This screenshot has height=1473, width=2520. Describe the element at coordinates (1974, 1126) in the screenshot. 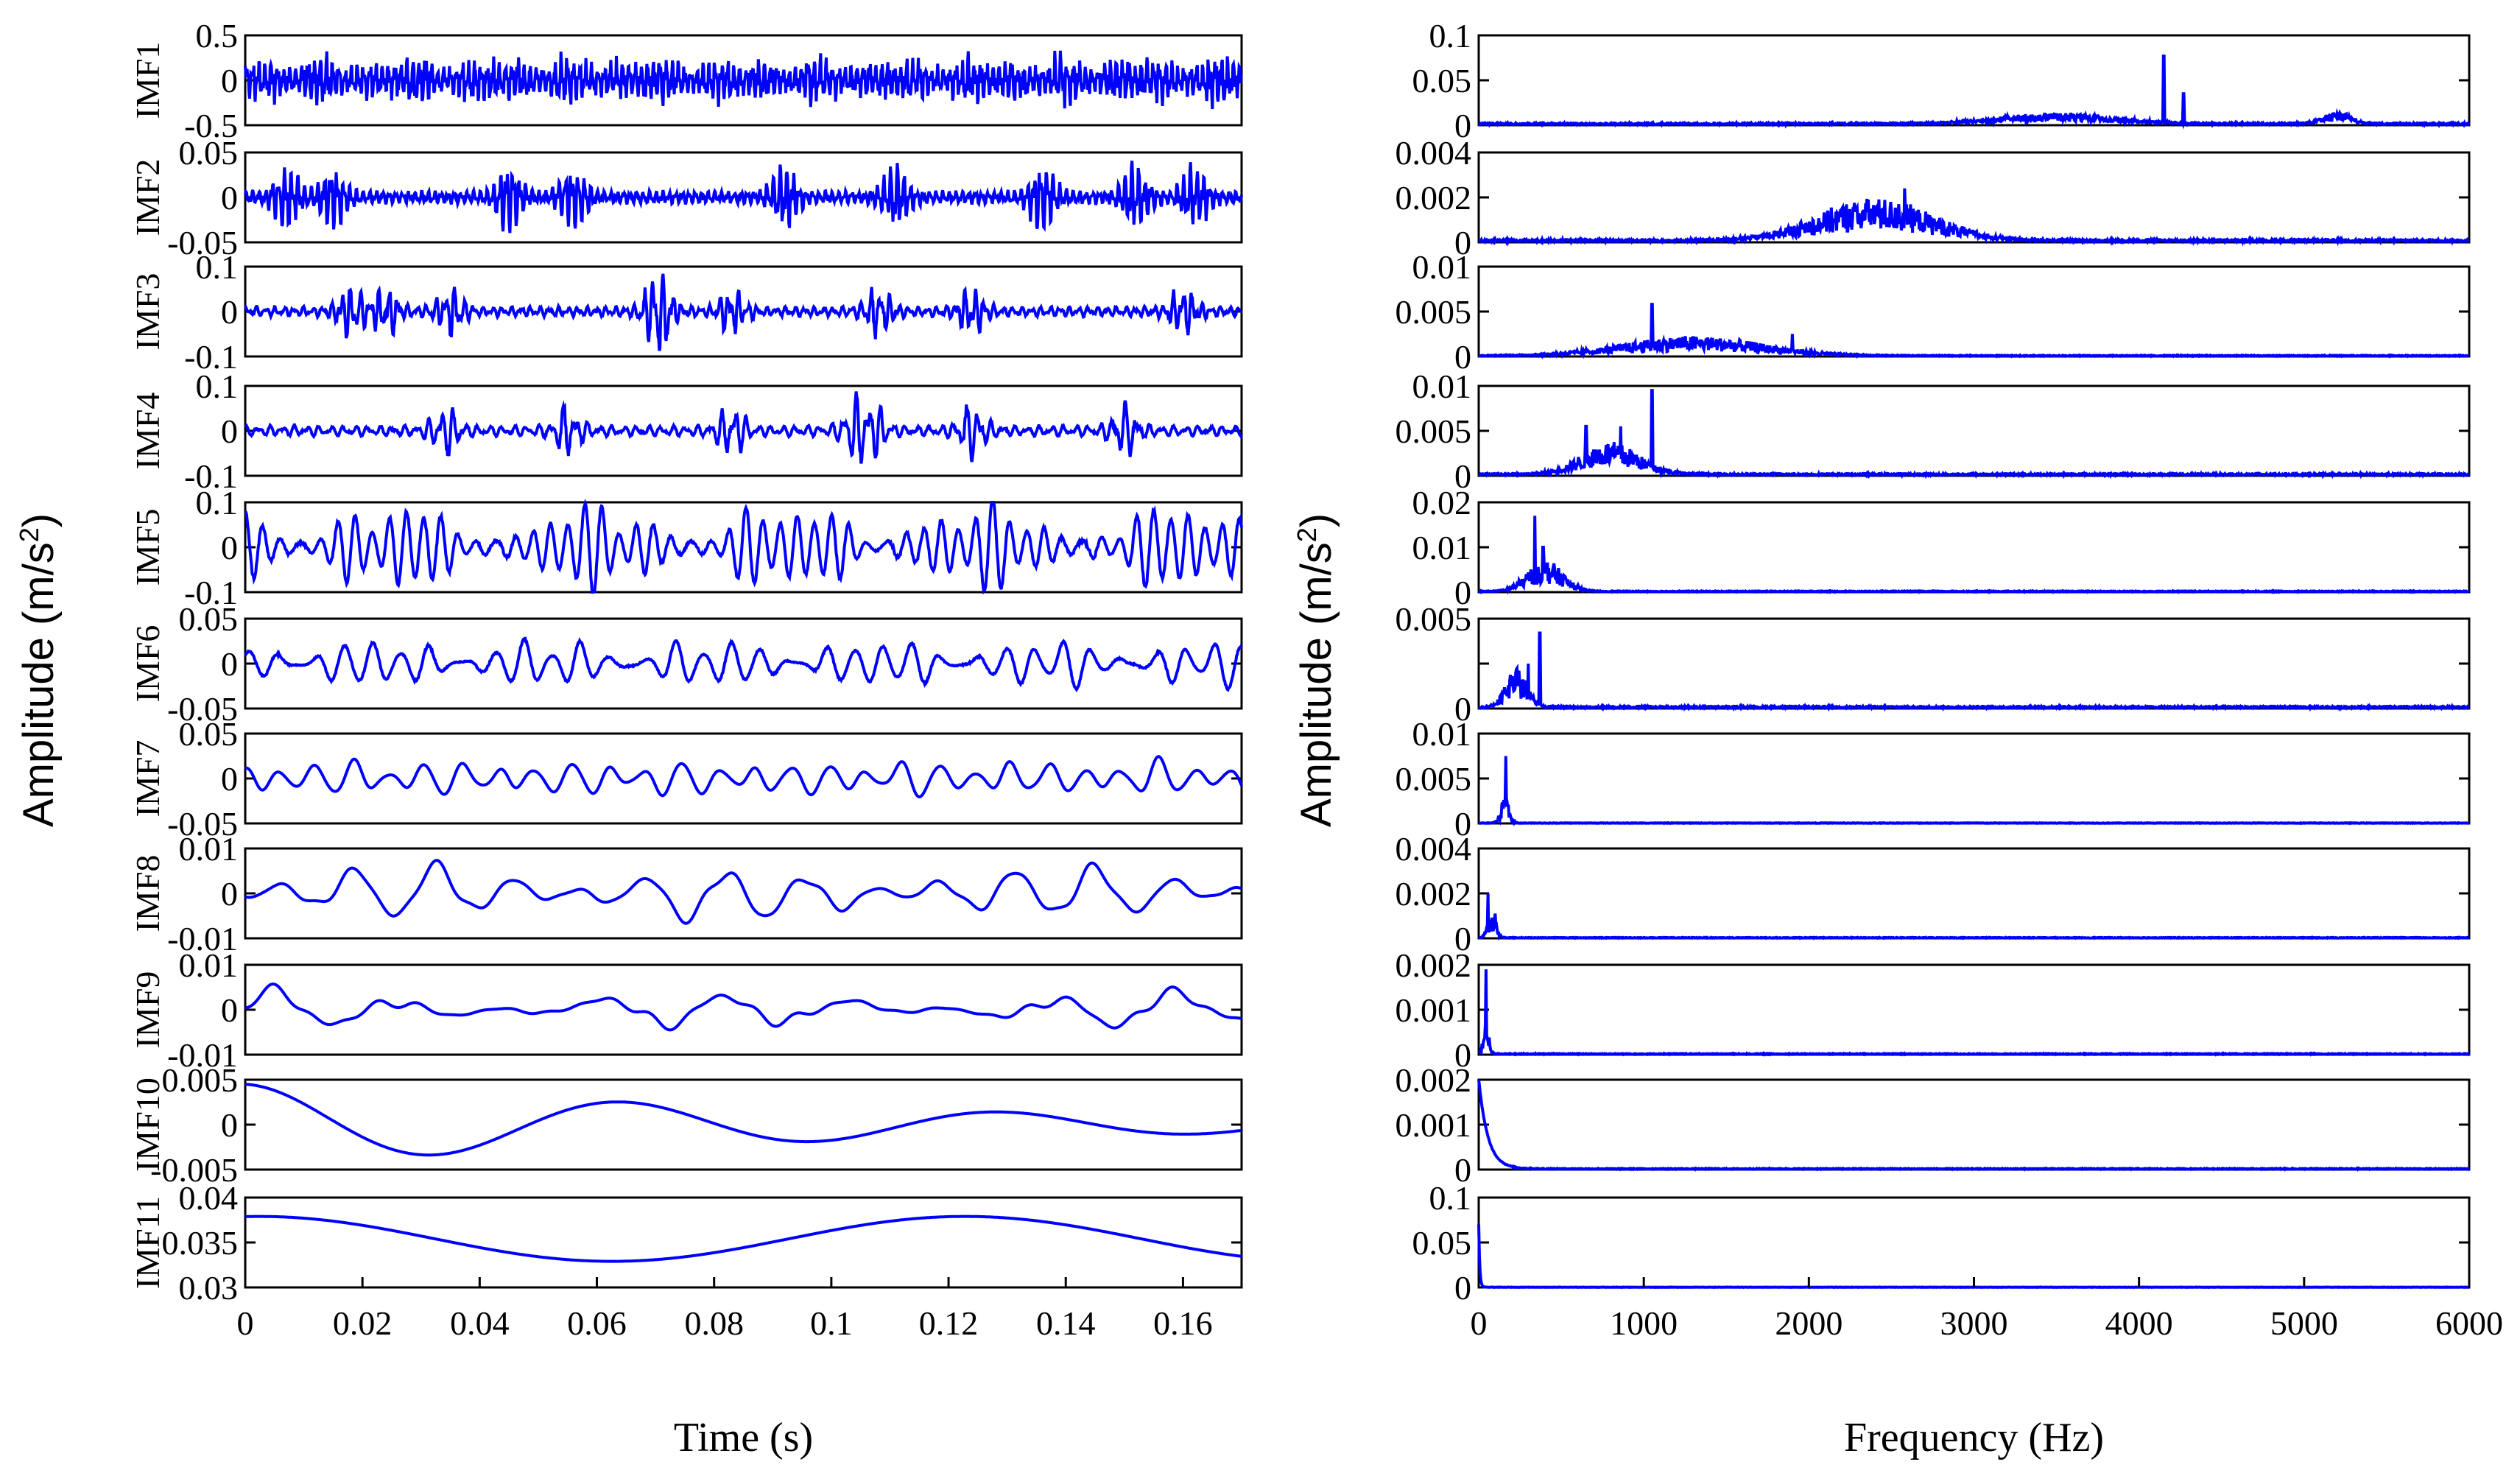

I see `spectrum-panel-10-series-line` at that location.